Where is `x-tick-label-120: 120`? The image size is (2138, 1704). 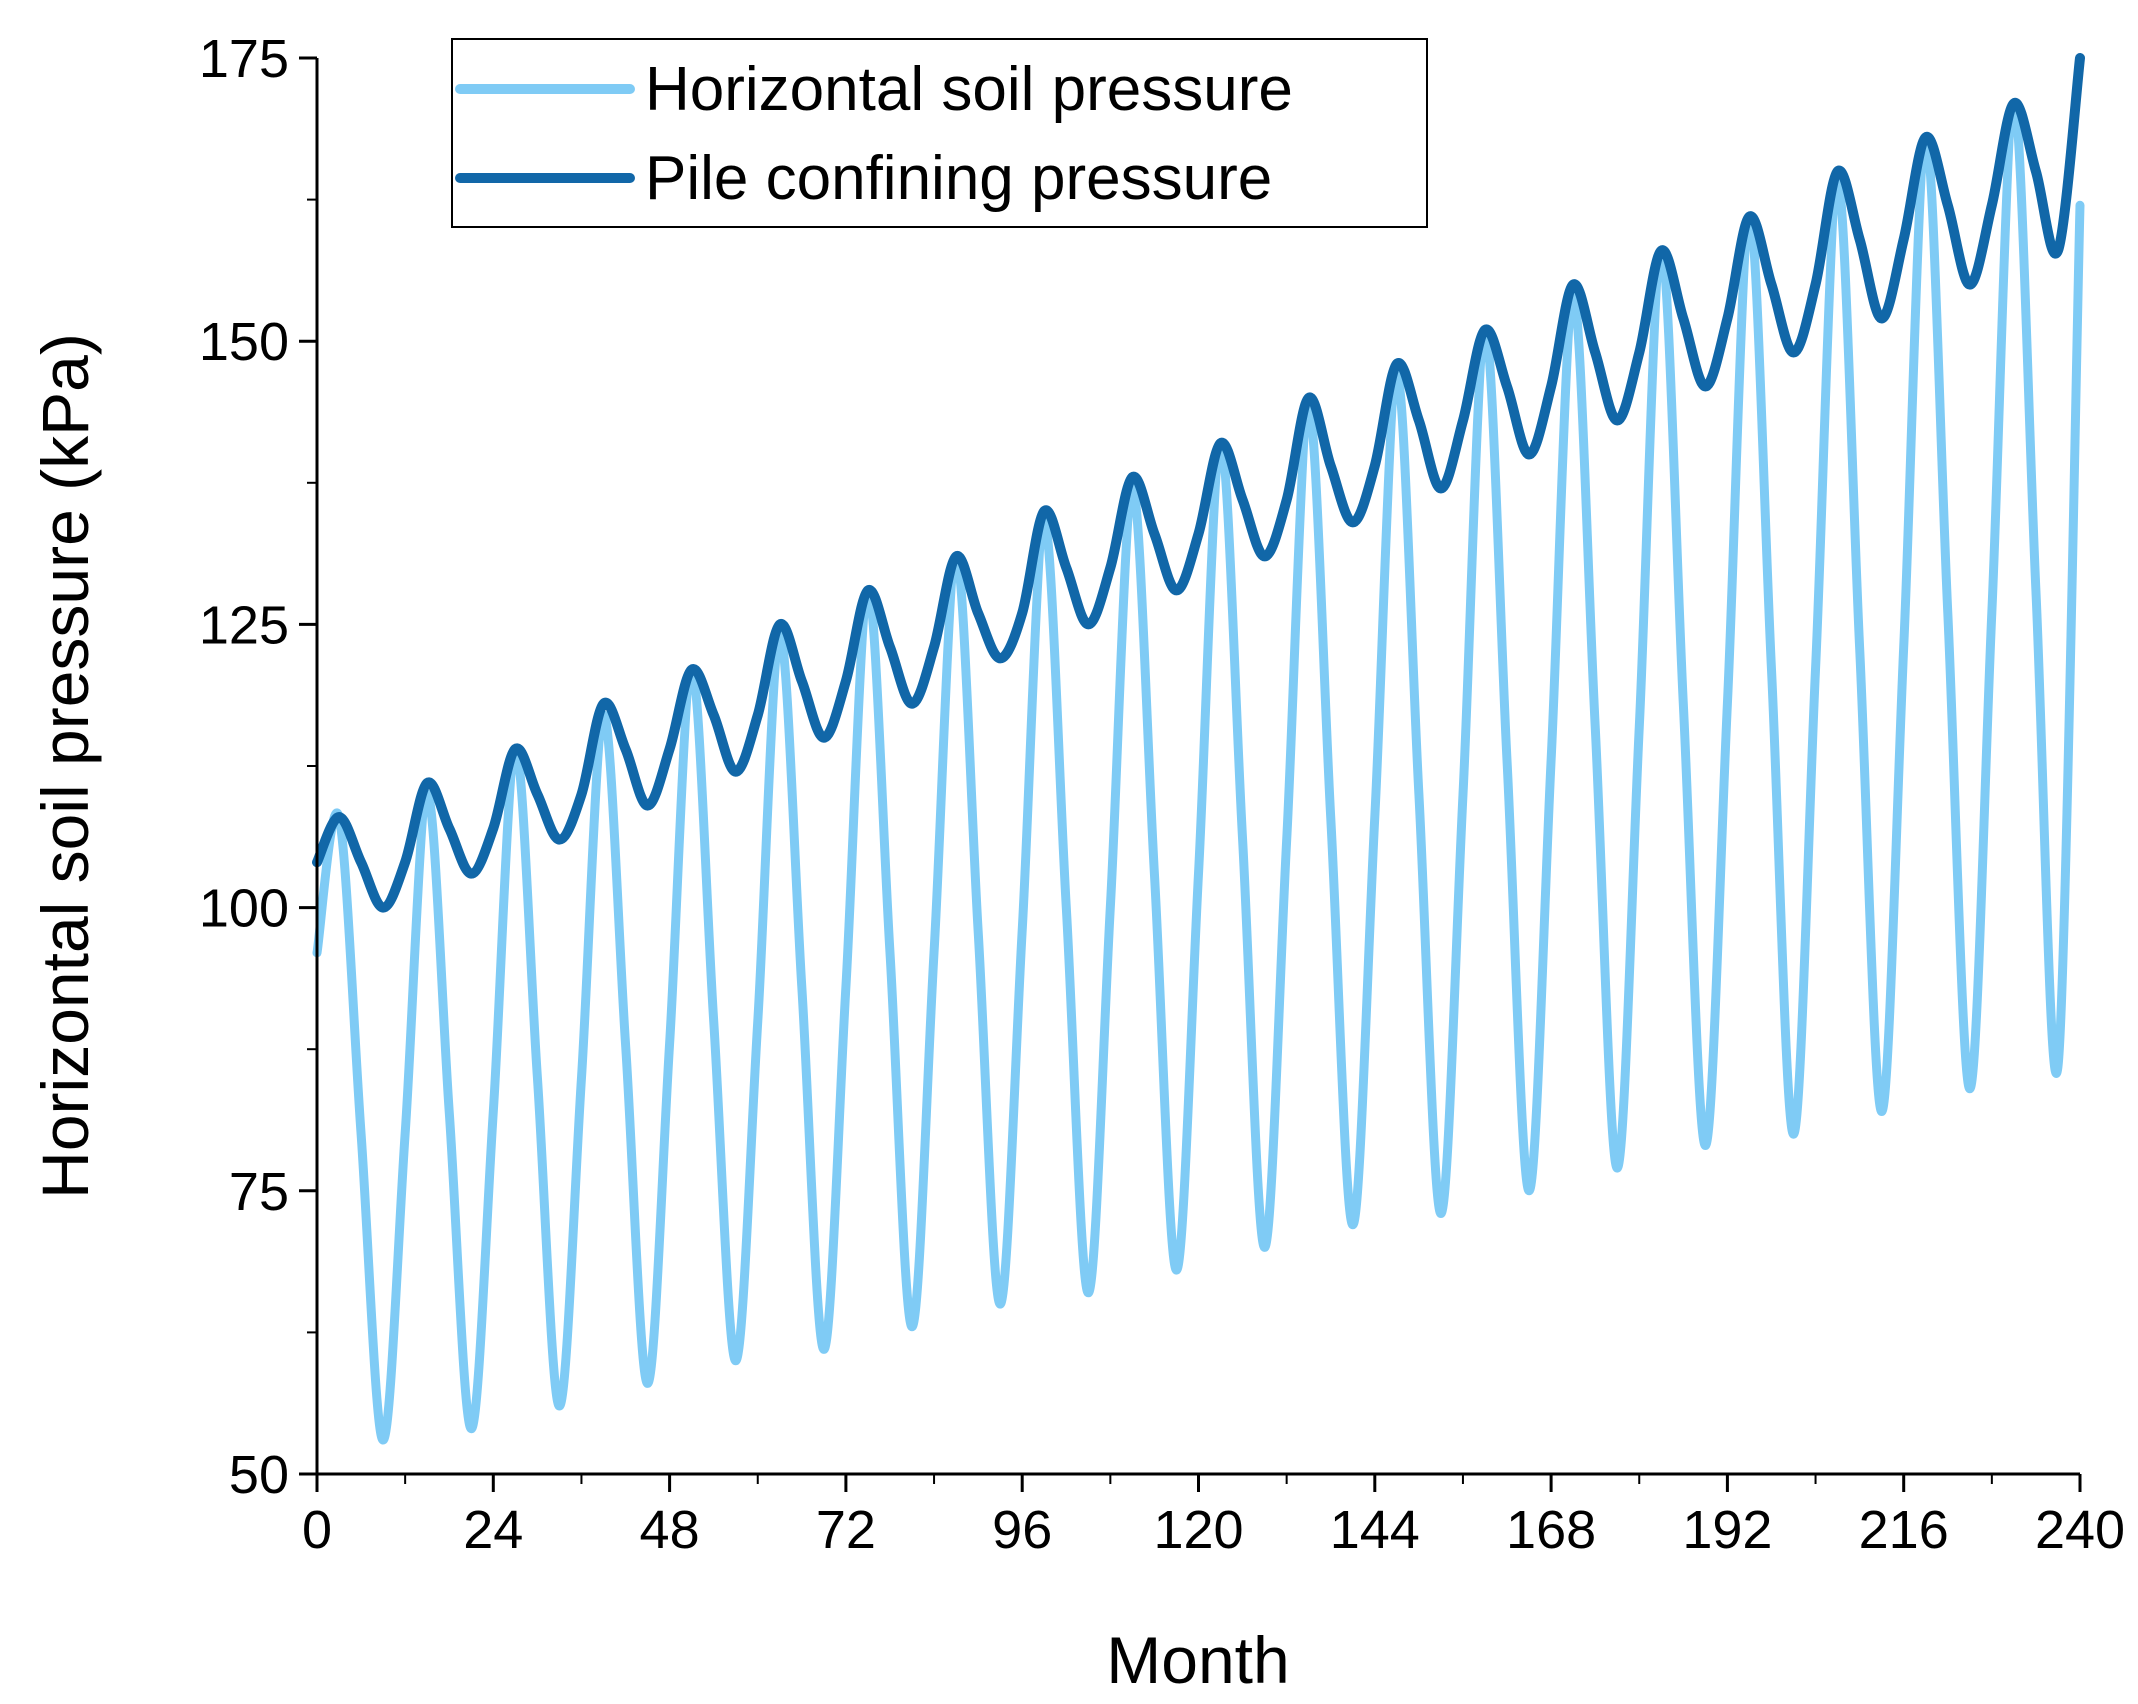 x-tick-label-120: 120 is located at coordinates (1198, 1530).